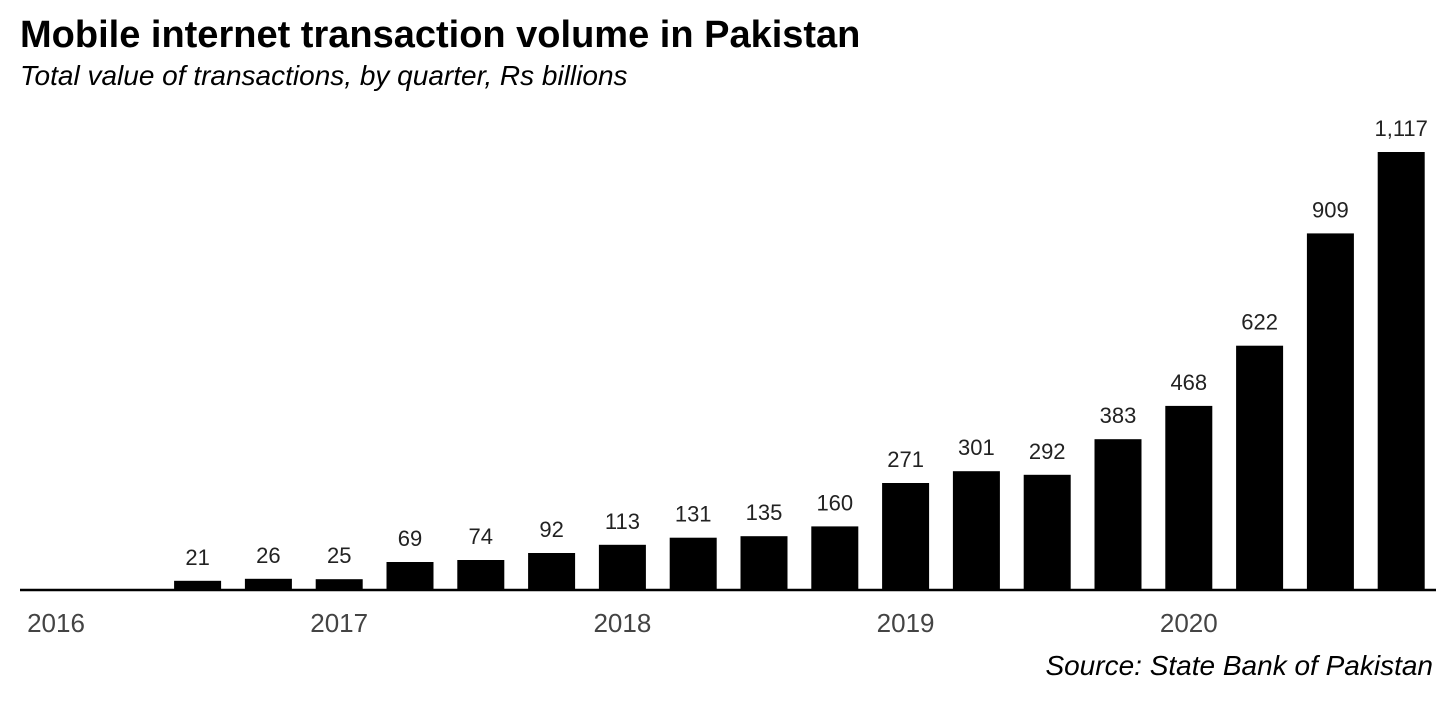 This screenshot has width=1456, height=703. Describe the element at coordinates (1259, 322) in the screenshot. I see `bar-value-label: 622` at that location.